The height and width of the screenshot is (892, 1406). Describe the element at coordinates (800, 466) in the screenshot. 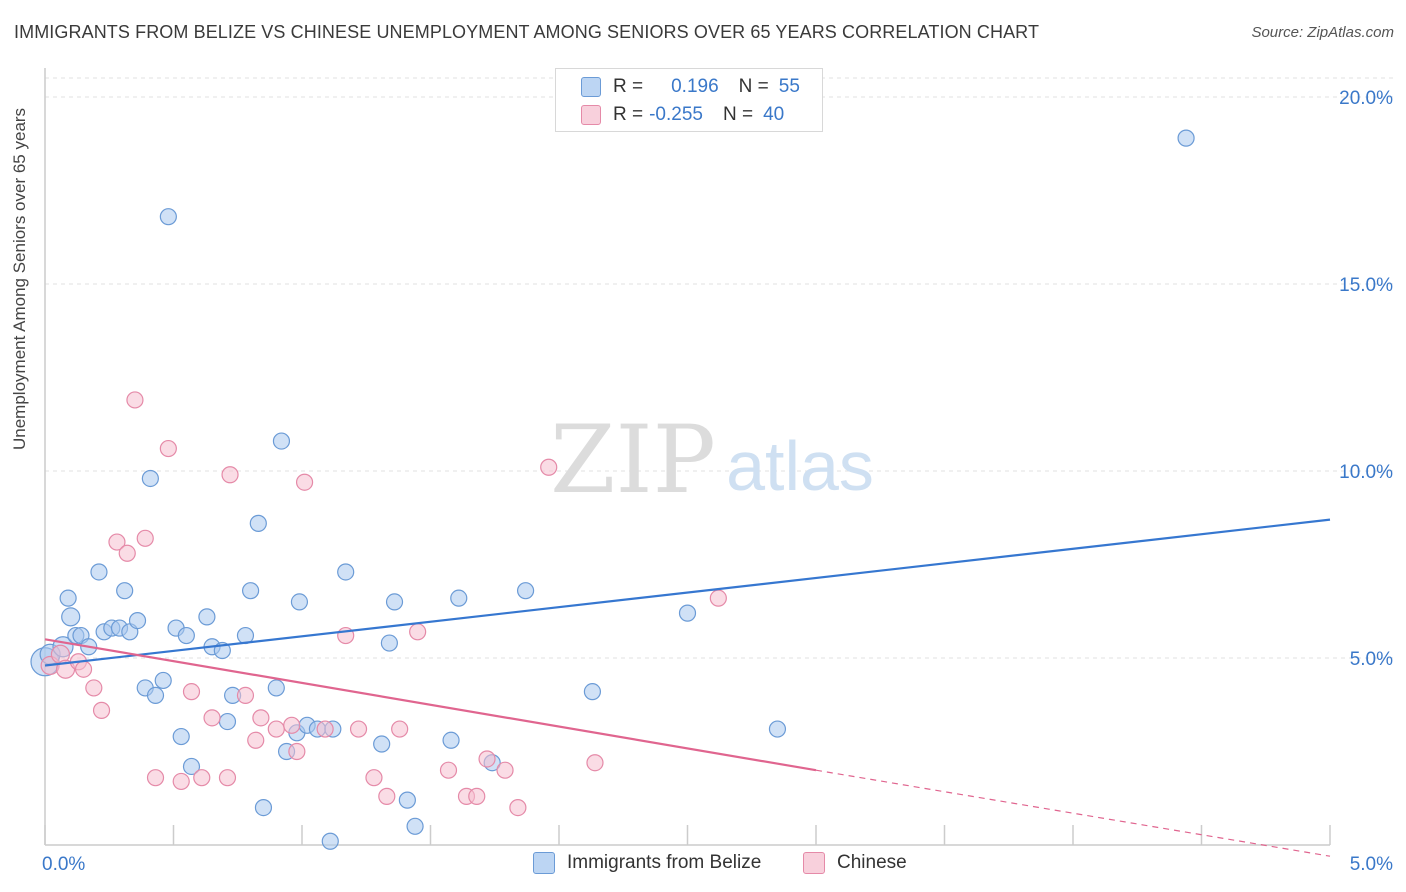

I see `watermark-atlas: atlas` at that location.